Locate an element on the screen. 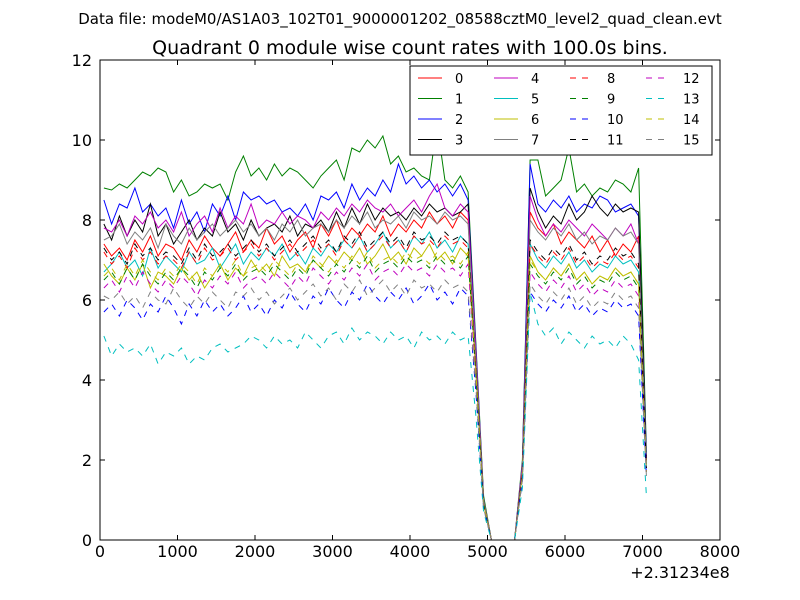 The height and width of the screenshot is (600, 800). legend-label-15: 15 is located at coordinates (691, 141).